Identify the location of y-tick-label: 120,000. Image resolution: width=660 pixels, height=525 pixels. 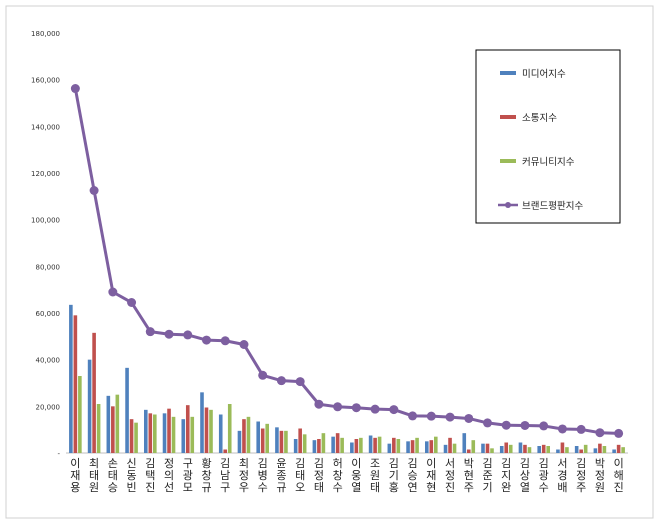
(45, 174).